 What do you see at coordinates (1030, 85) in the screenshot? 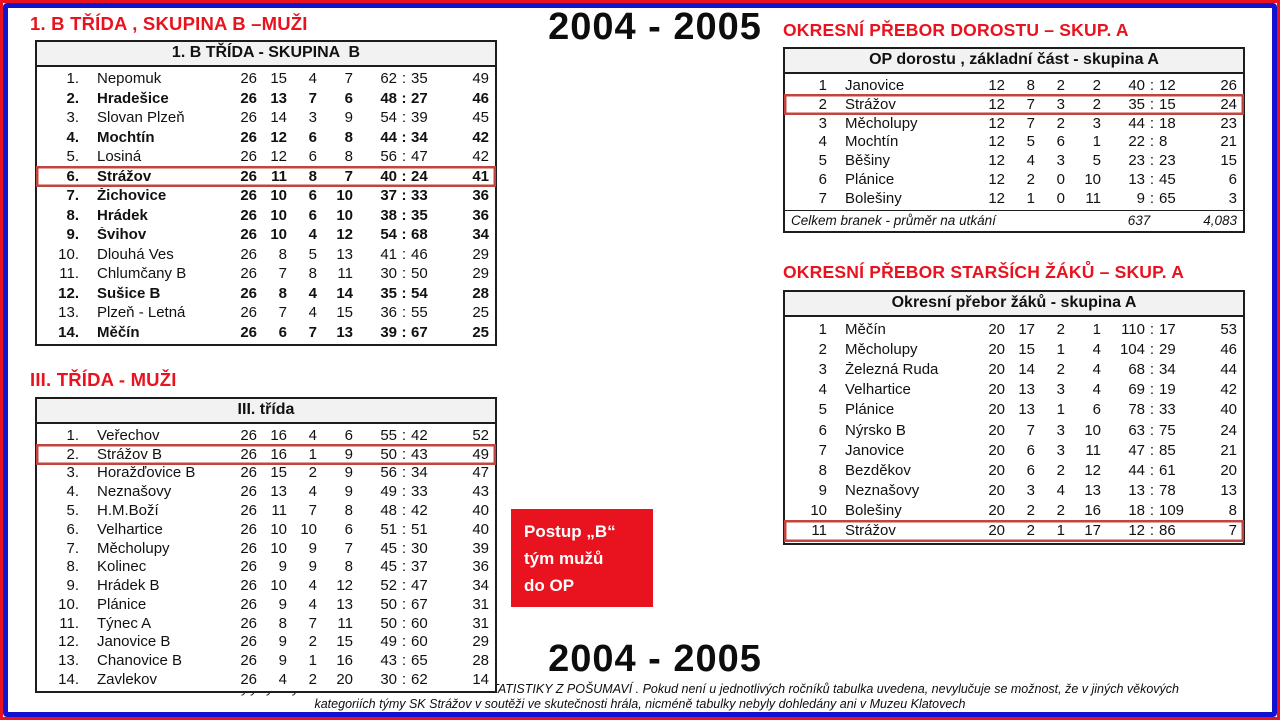
I see `wins-cell: 8` at bounding box center [1030, 85].